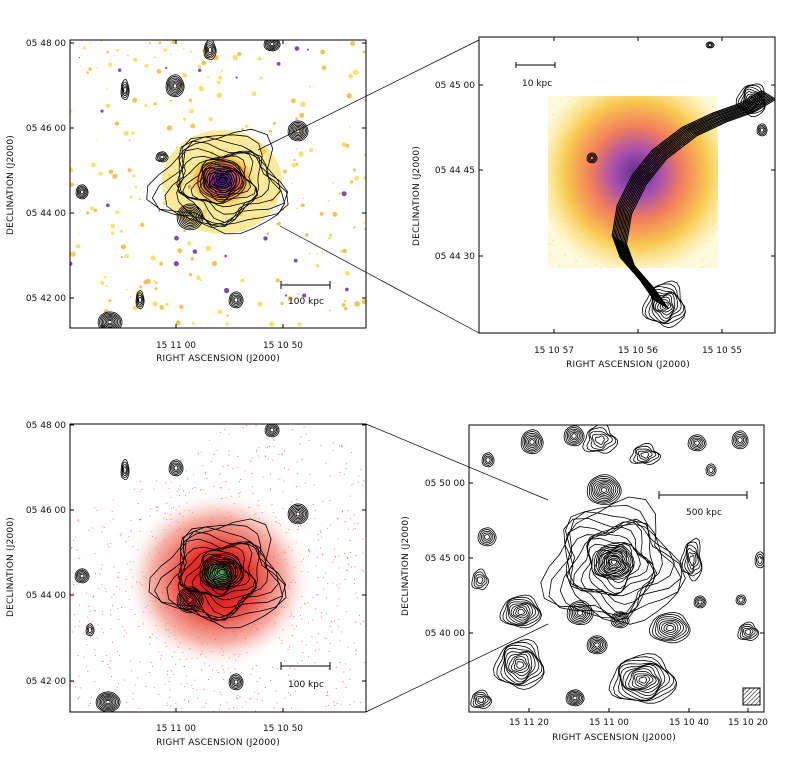 This screenshot has width=796, height=760. I want to click on br-ylabel: DECLINATION (J2000), so click(406, 566).